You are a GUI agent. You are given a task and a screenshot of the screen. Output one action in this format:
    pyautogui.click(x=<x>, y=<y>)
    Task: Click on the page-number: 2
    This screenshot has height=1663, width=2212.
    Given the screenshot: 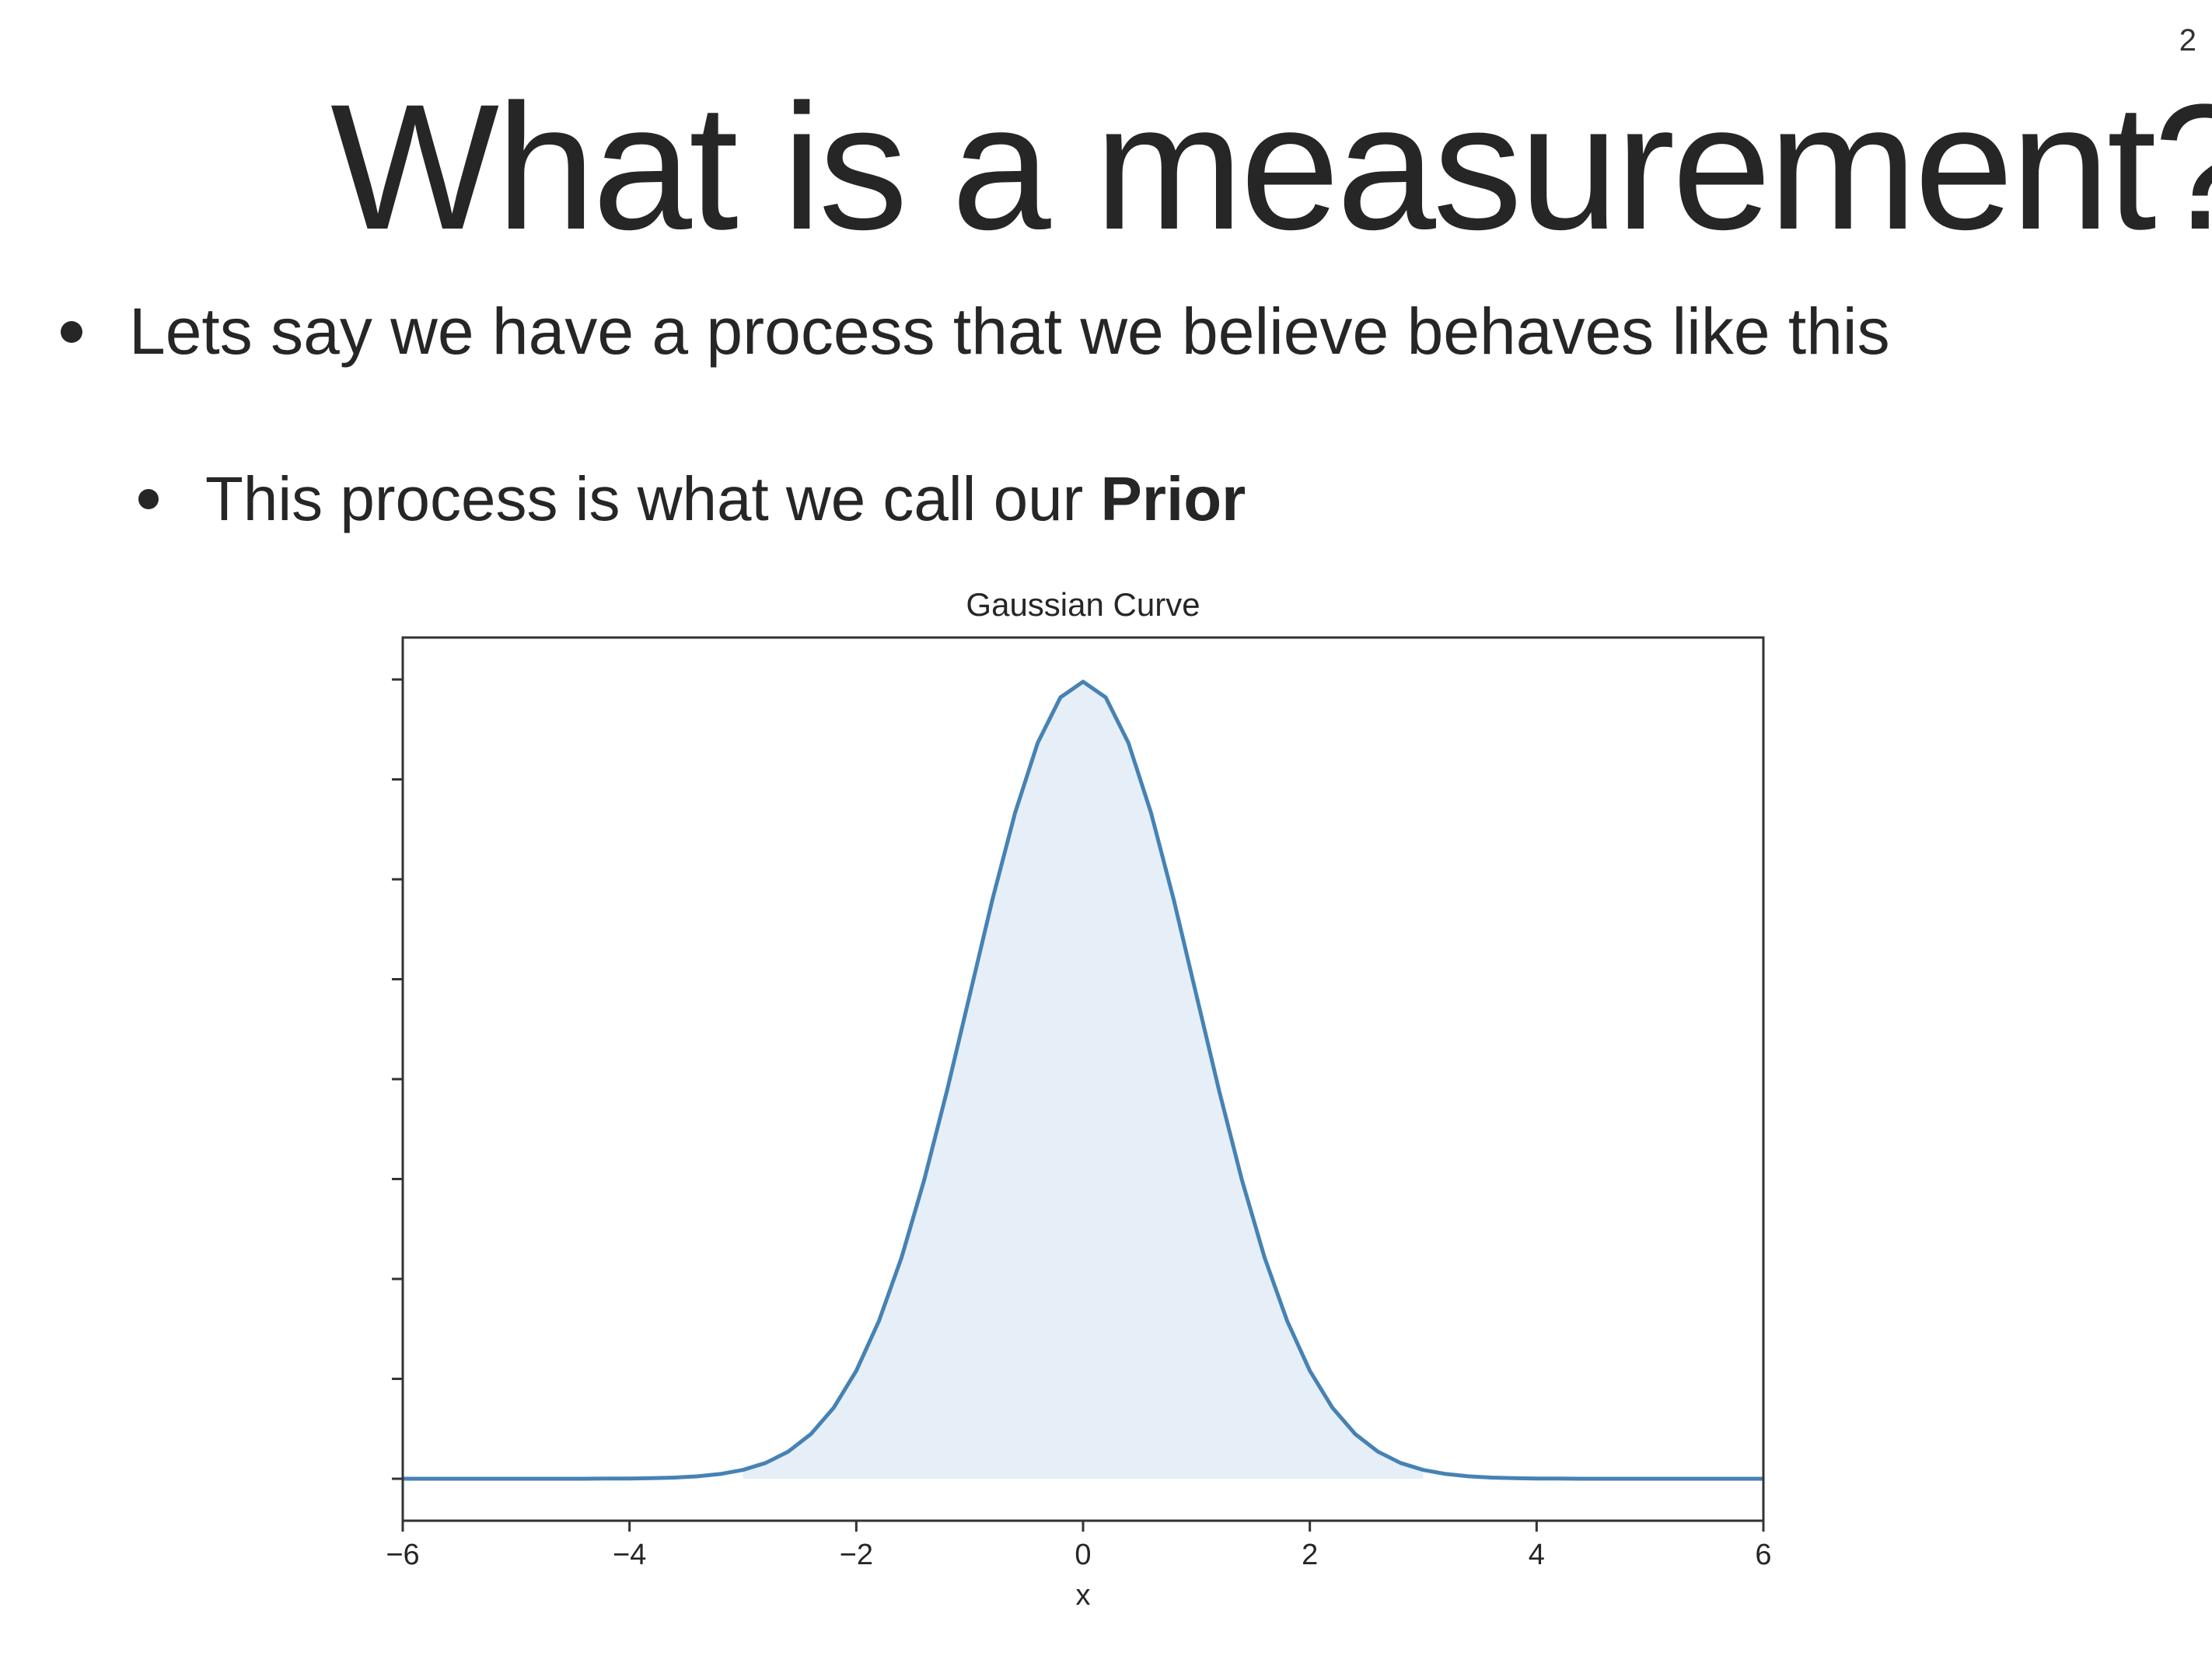 What is the action you would take?
    pyautogui.click(x=2187, y=40)
    